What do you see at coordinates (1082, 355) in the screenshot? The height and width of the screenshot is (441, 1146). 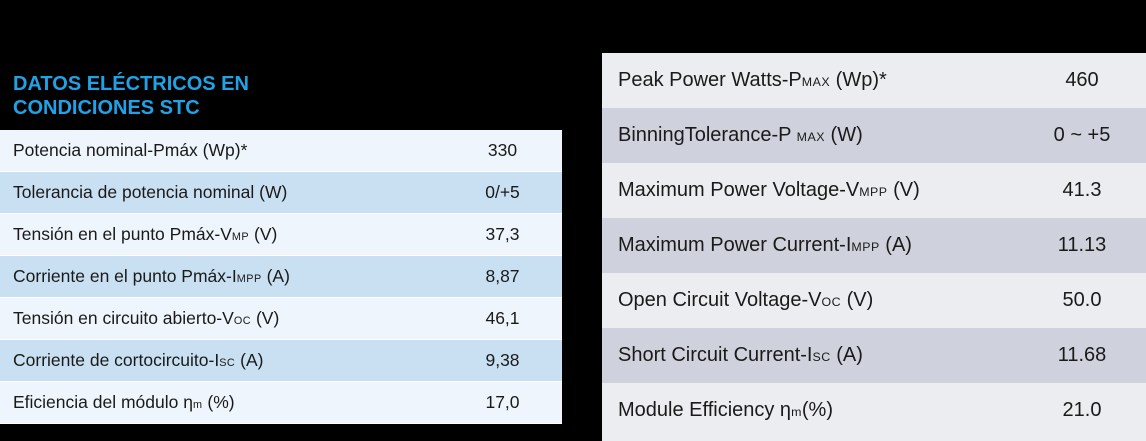 I see `row-value: 11.68` at bounding box center [1082, 355].